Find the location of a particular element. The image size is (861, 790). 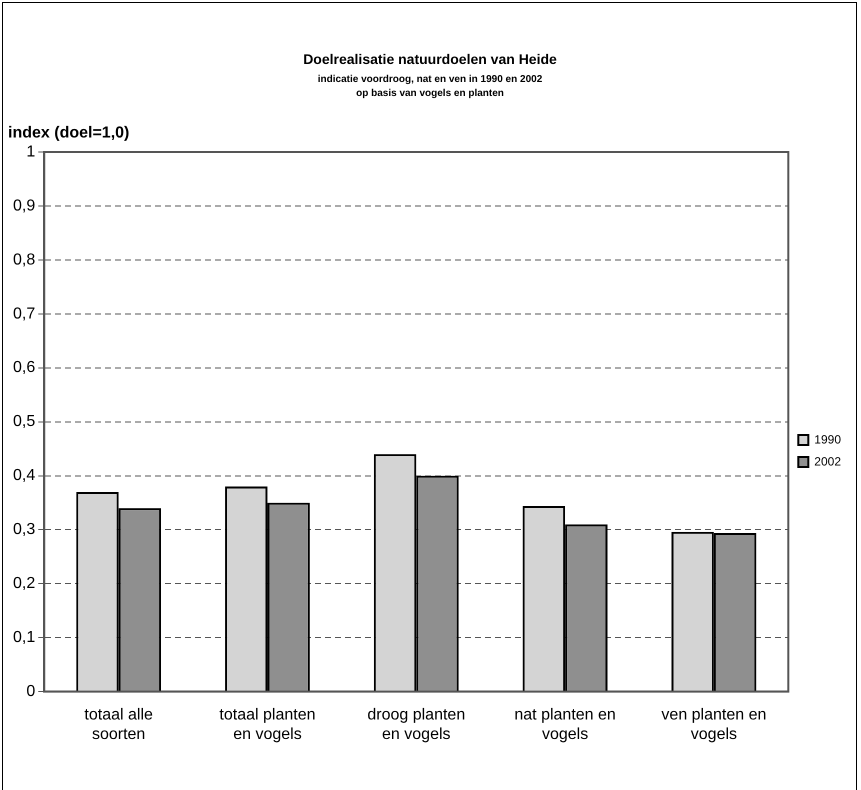

x-tick-label: droog planten en vogels is located at coordinates (416, 724).